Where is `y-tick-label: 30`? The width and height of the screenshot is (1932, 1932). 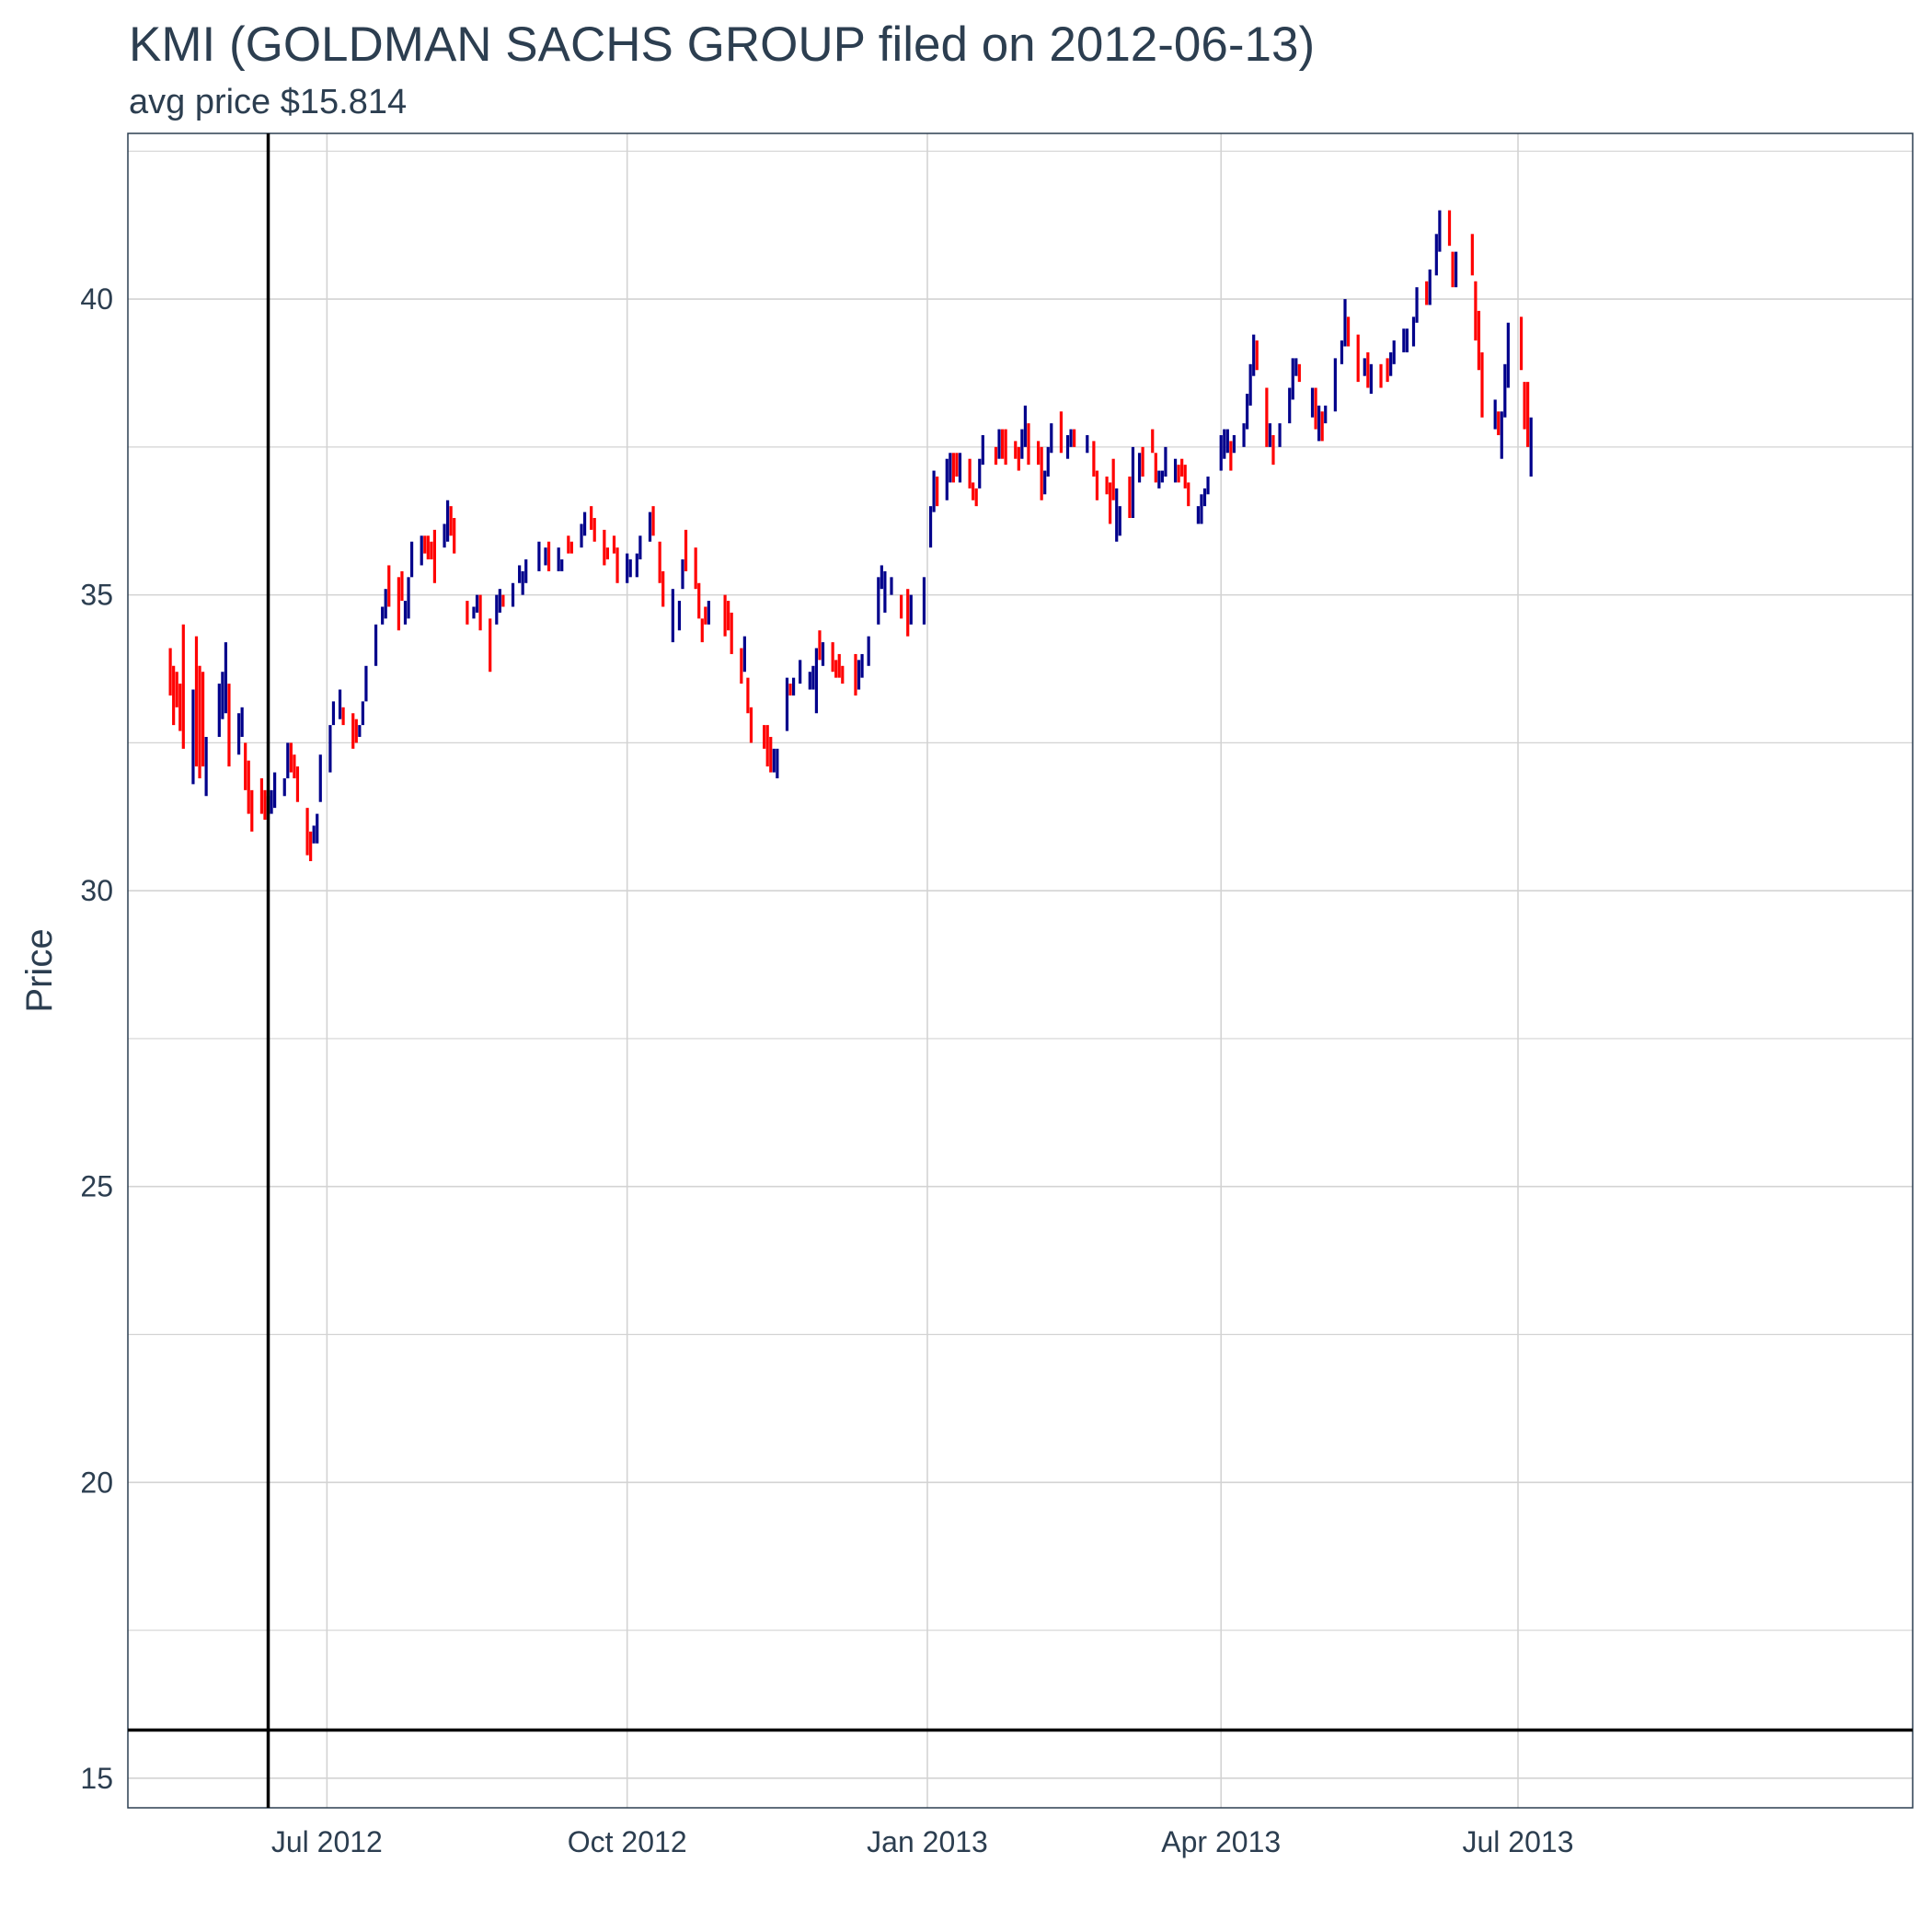 y-tick-label: 30 is located at coordinates (96, 890).